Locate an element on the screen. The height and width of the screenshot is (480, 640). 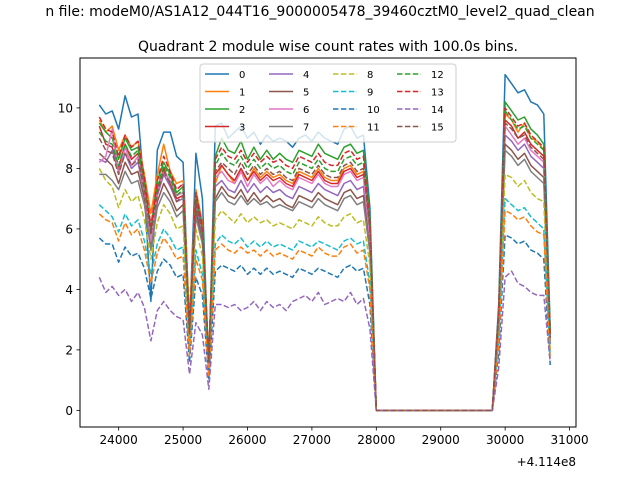
x-tick-label: 30000 is located at coordinates (505, 440).